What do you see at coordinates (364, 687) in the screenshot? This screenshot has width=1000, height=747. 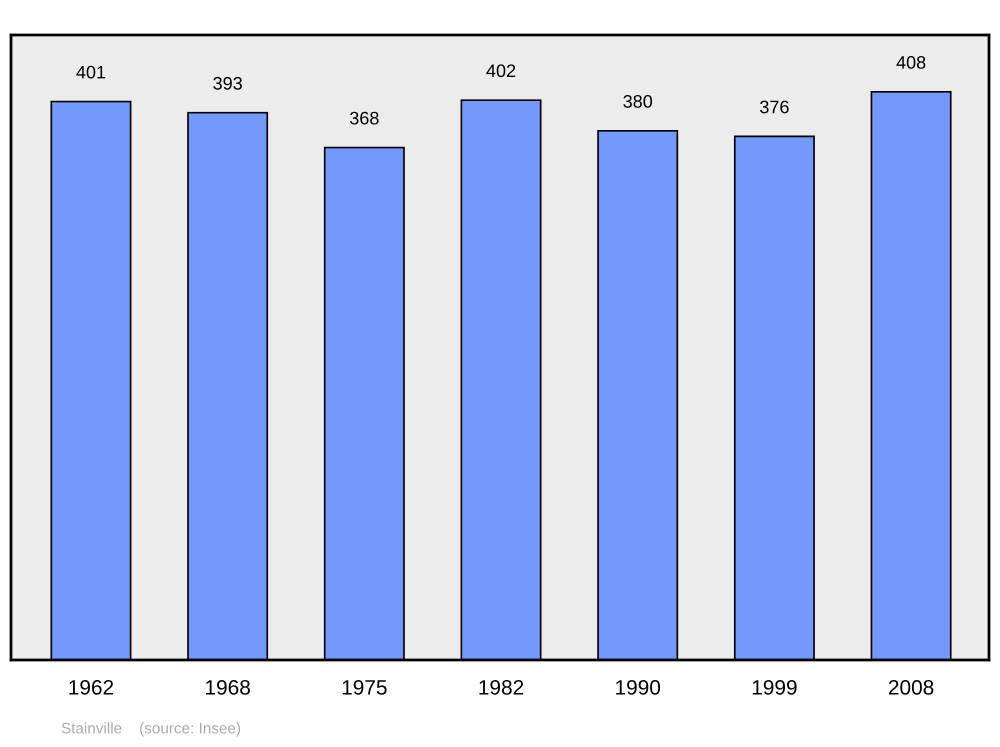 I see `x-tick-label: 1975` at bounding box center [364, 687].